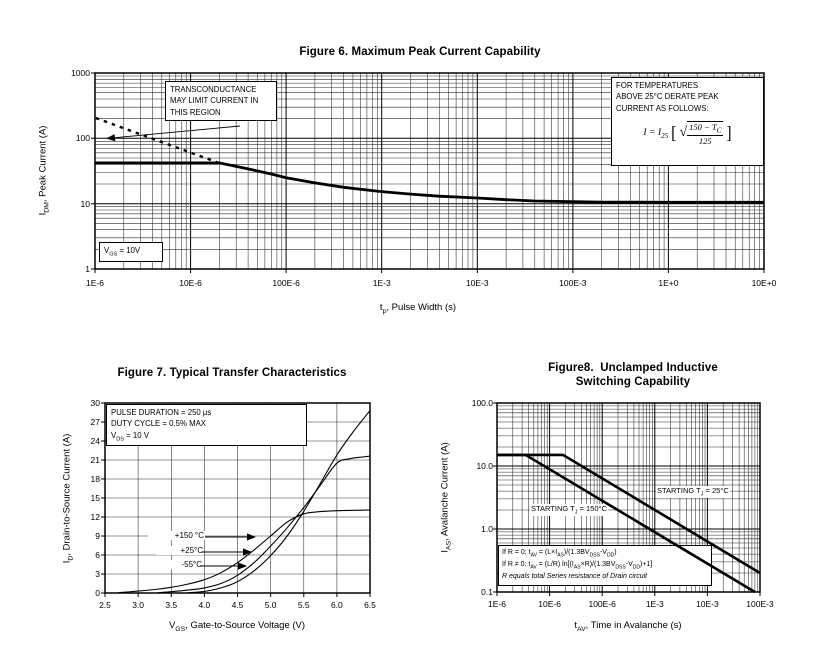 The image size is (823, 655). What do you see at coordinates (237, 626) in the screenshot?
I see `figure7-x-axis-label: VGS, Gate-to-Source Voltage (V)` at bounding box center [237, 626].